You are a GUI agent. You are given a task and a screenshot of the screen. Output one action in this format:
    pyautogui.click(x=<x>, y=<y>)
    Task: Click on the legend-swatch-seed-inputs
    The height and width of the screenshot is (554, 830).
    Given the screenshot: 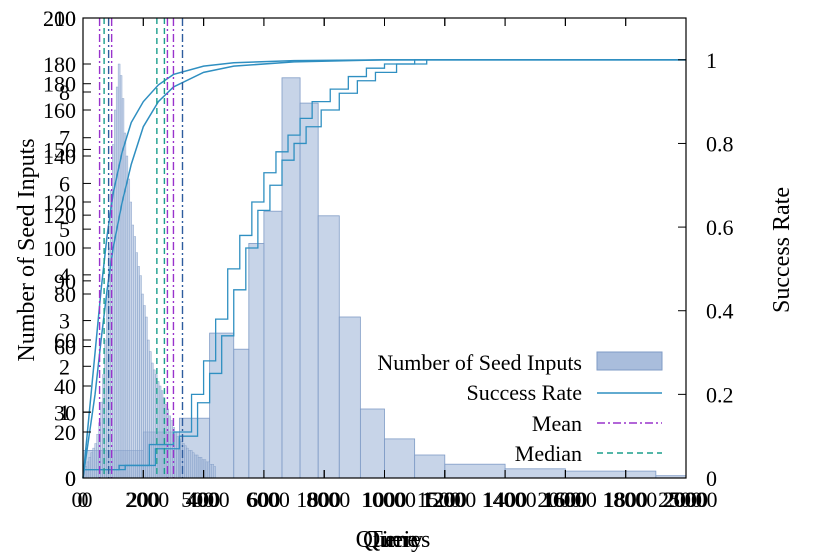 What is the action you would take?
    pyautogui.click(x=629, y=361)
    